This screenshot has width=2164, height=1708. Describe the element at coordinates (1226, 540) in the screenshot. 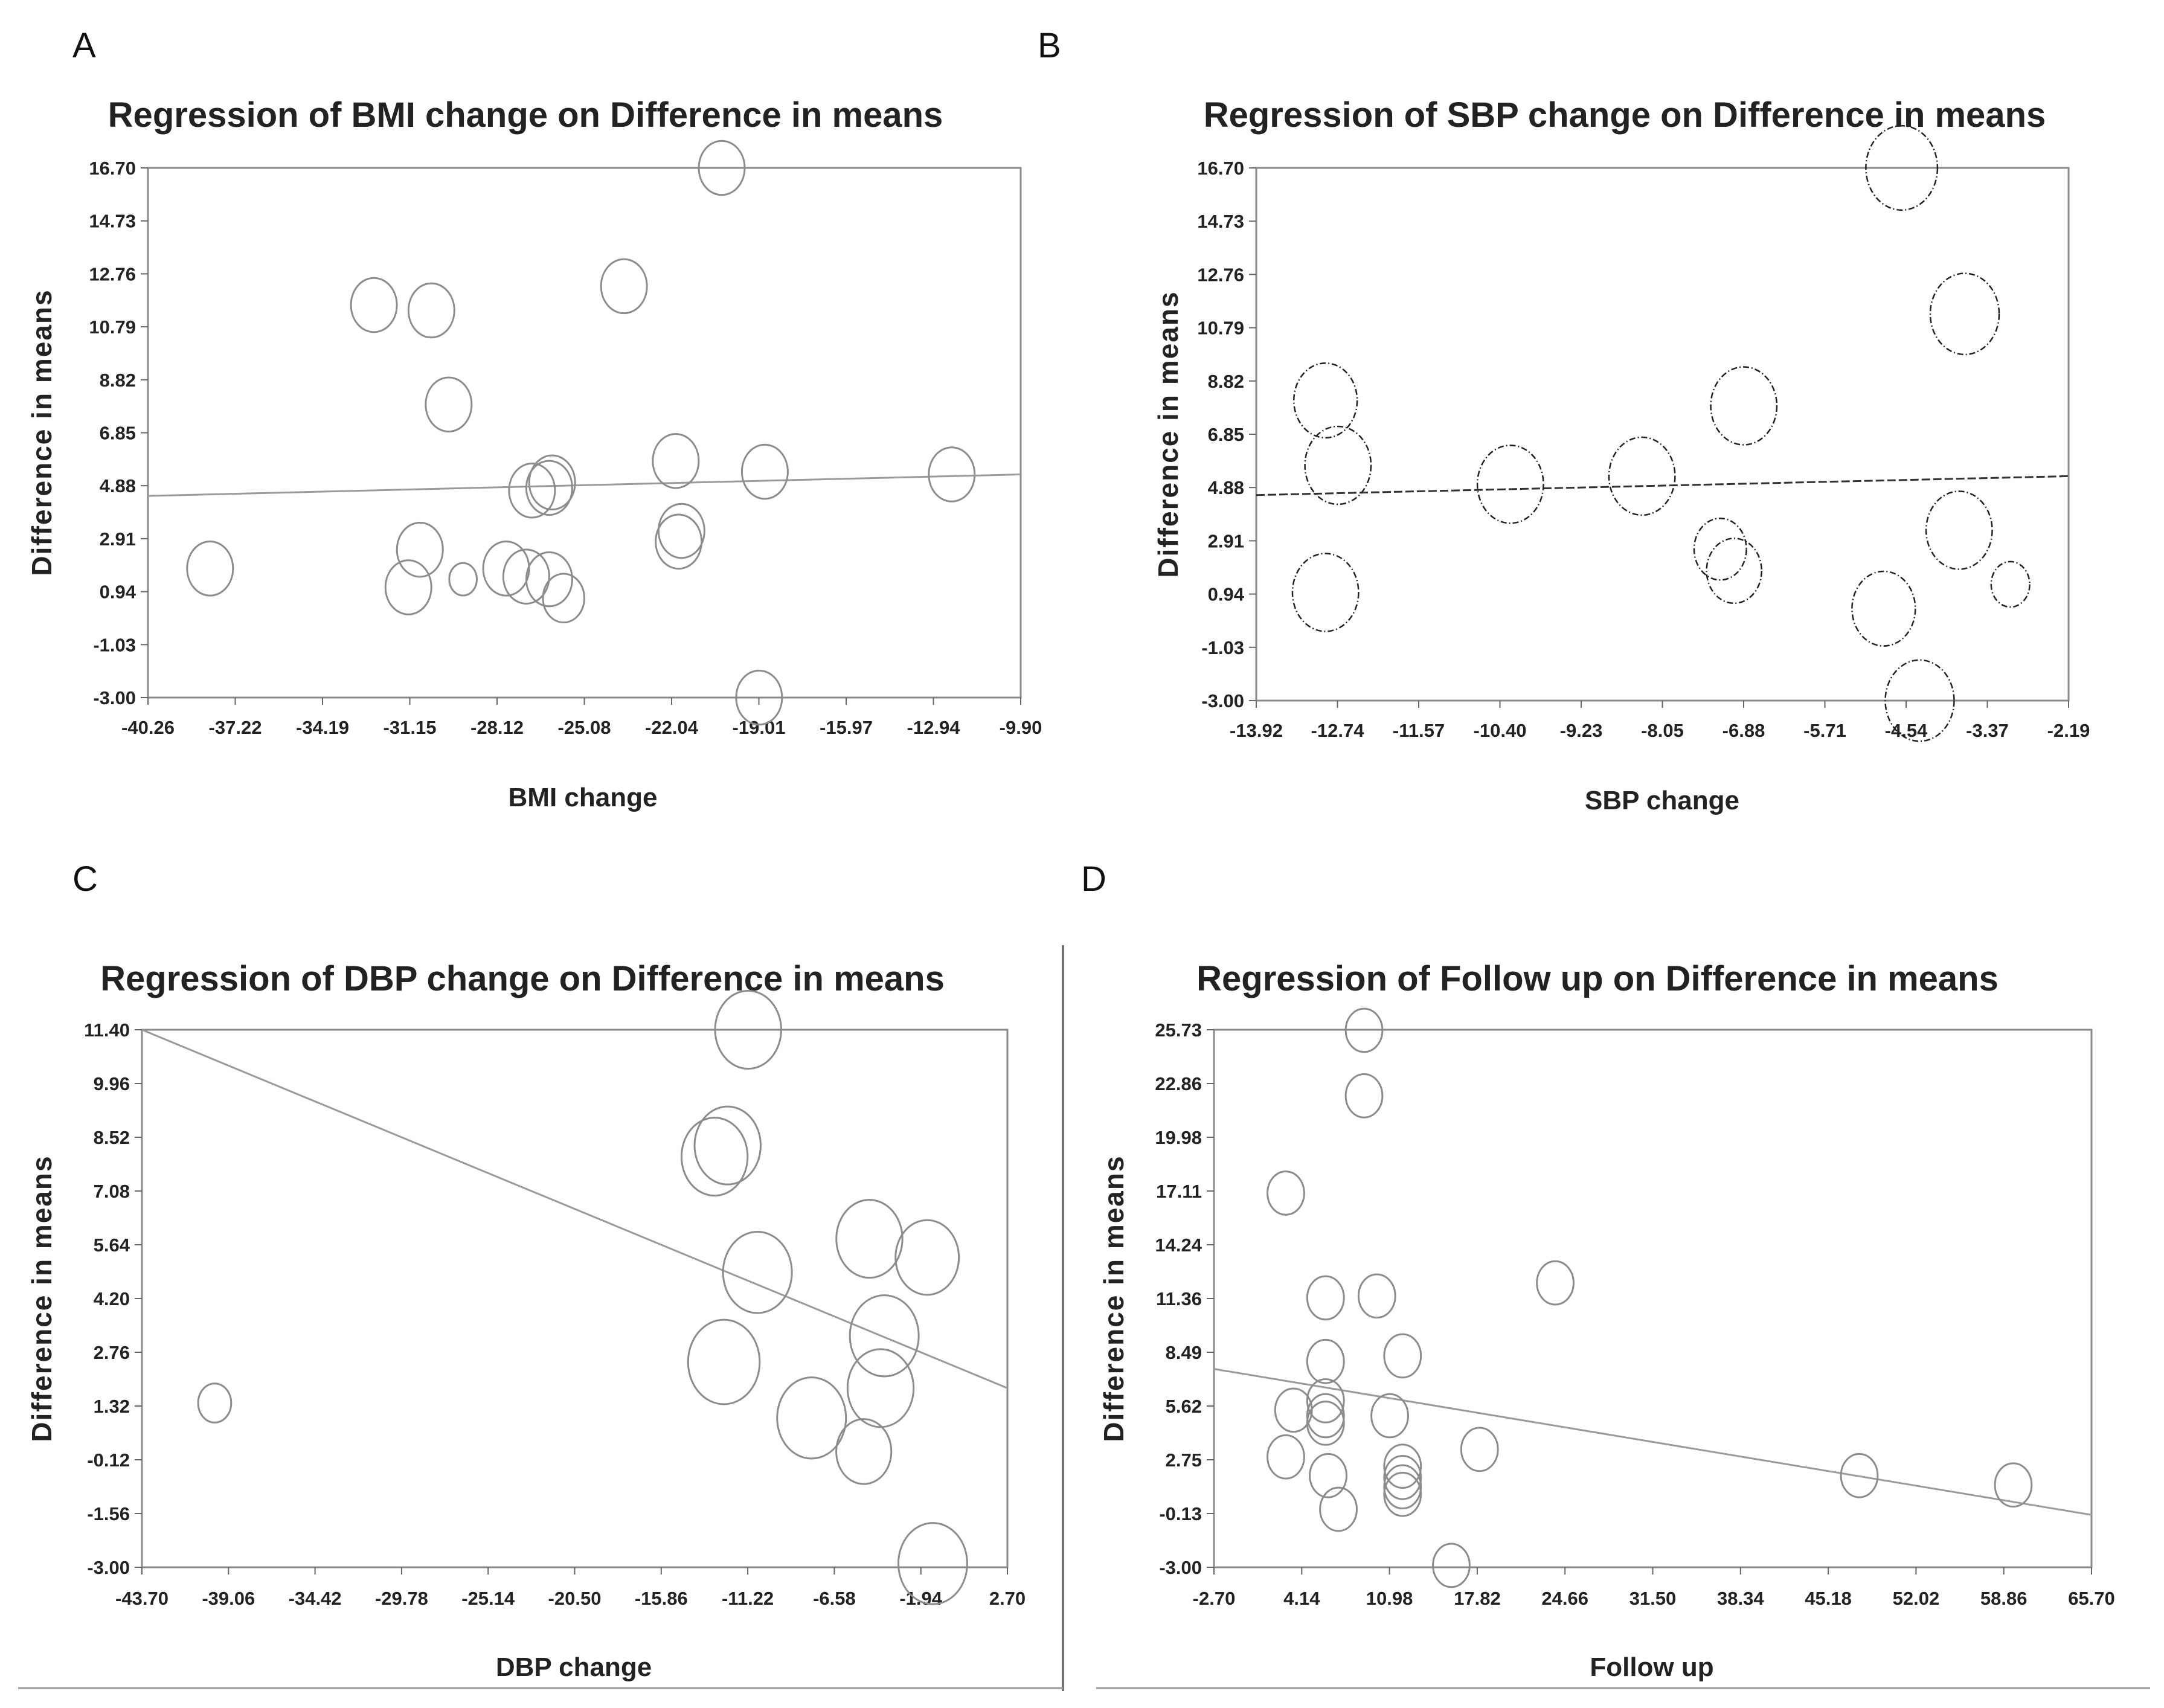

I see `y-tick-label: 2.91` at that location.